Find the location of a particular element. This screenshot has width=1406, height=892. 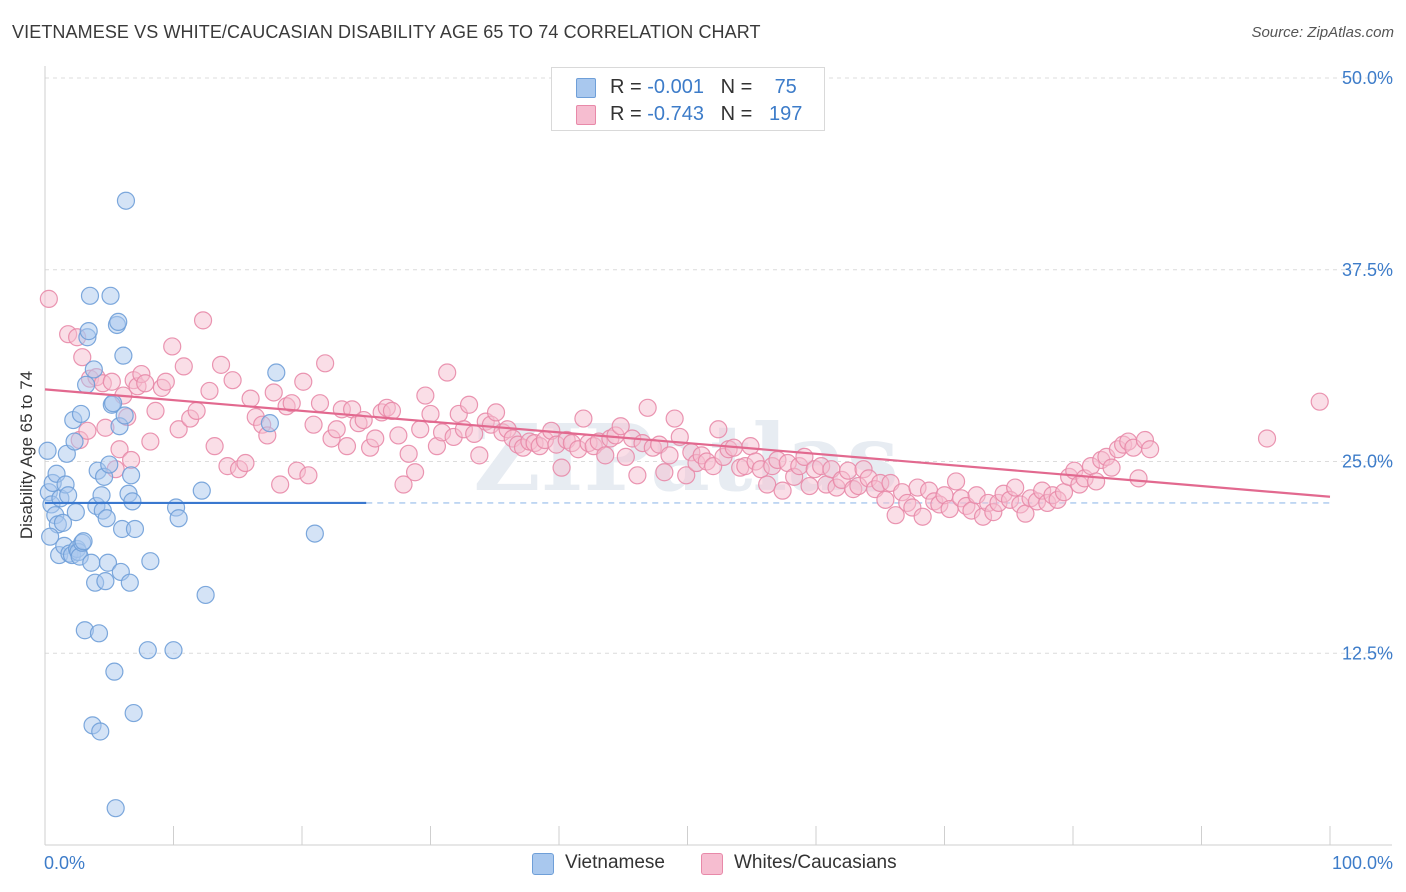

trendline-whites is located at coordinates (687, 443).